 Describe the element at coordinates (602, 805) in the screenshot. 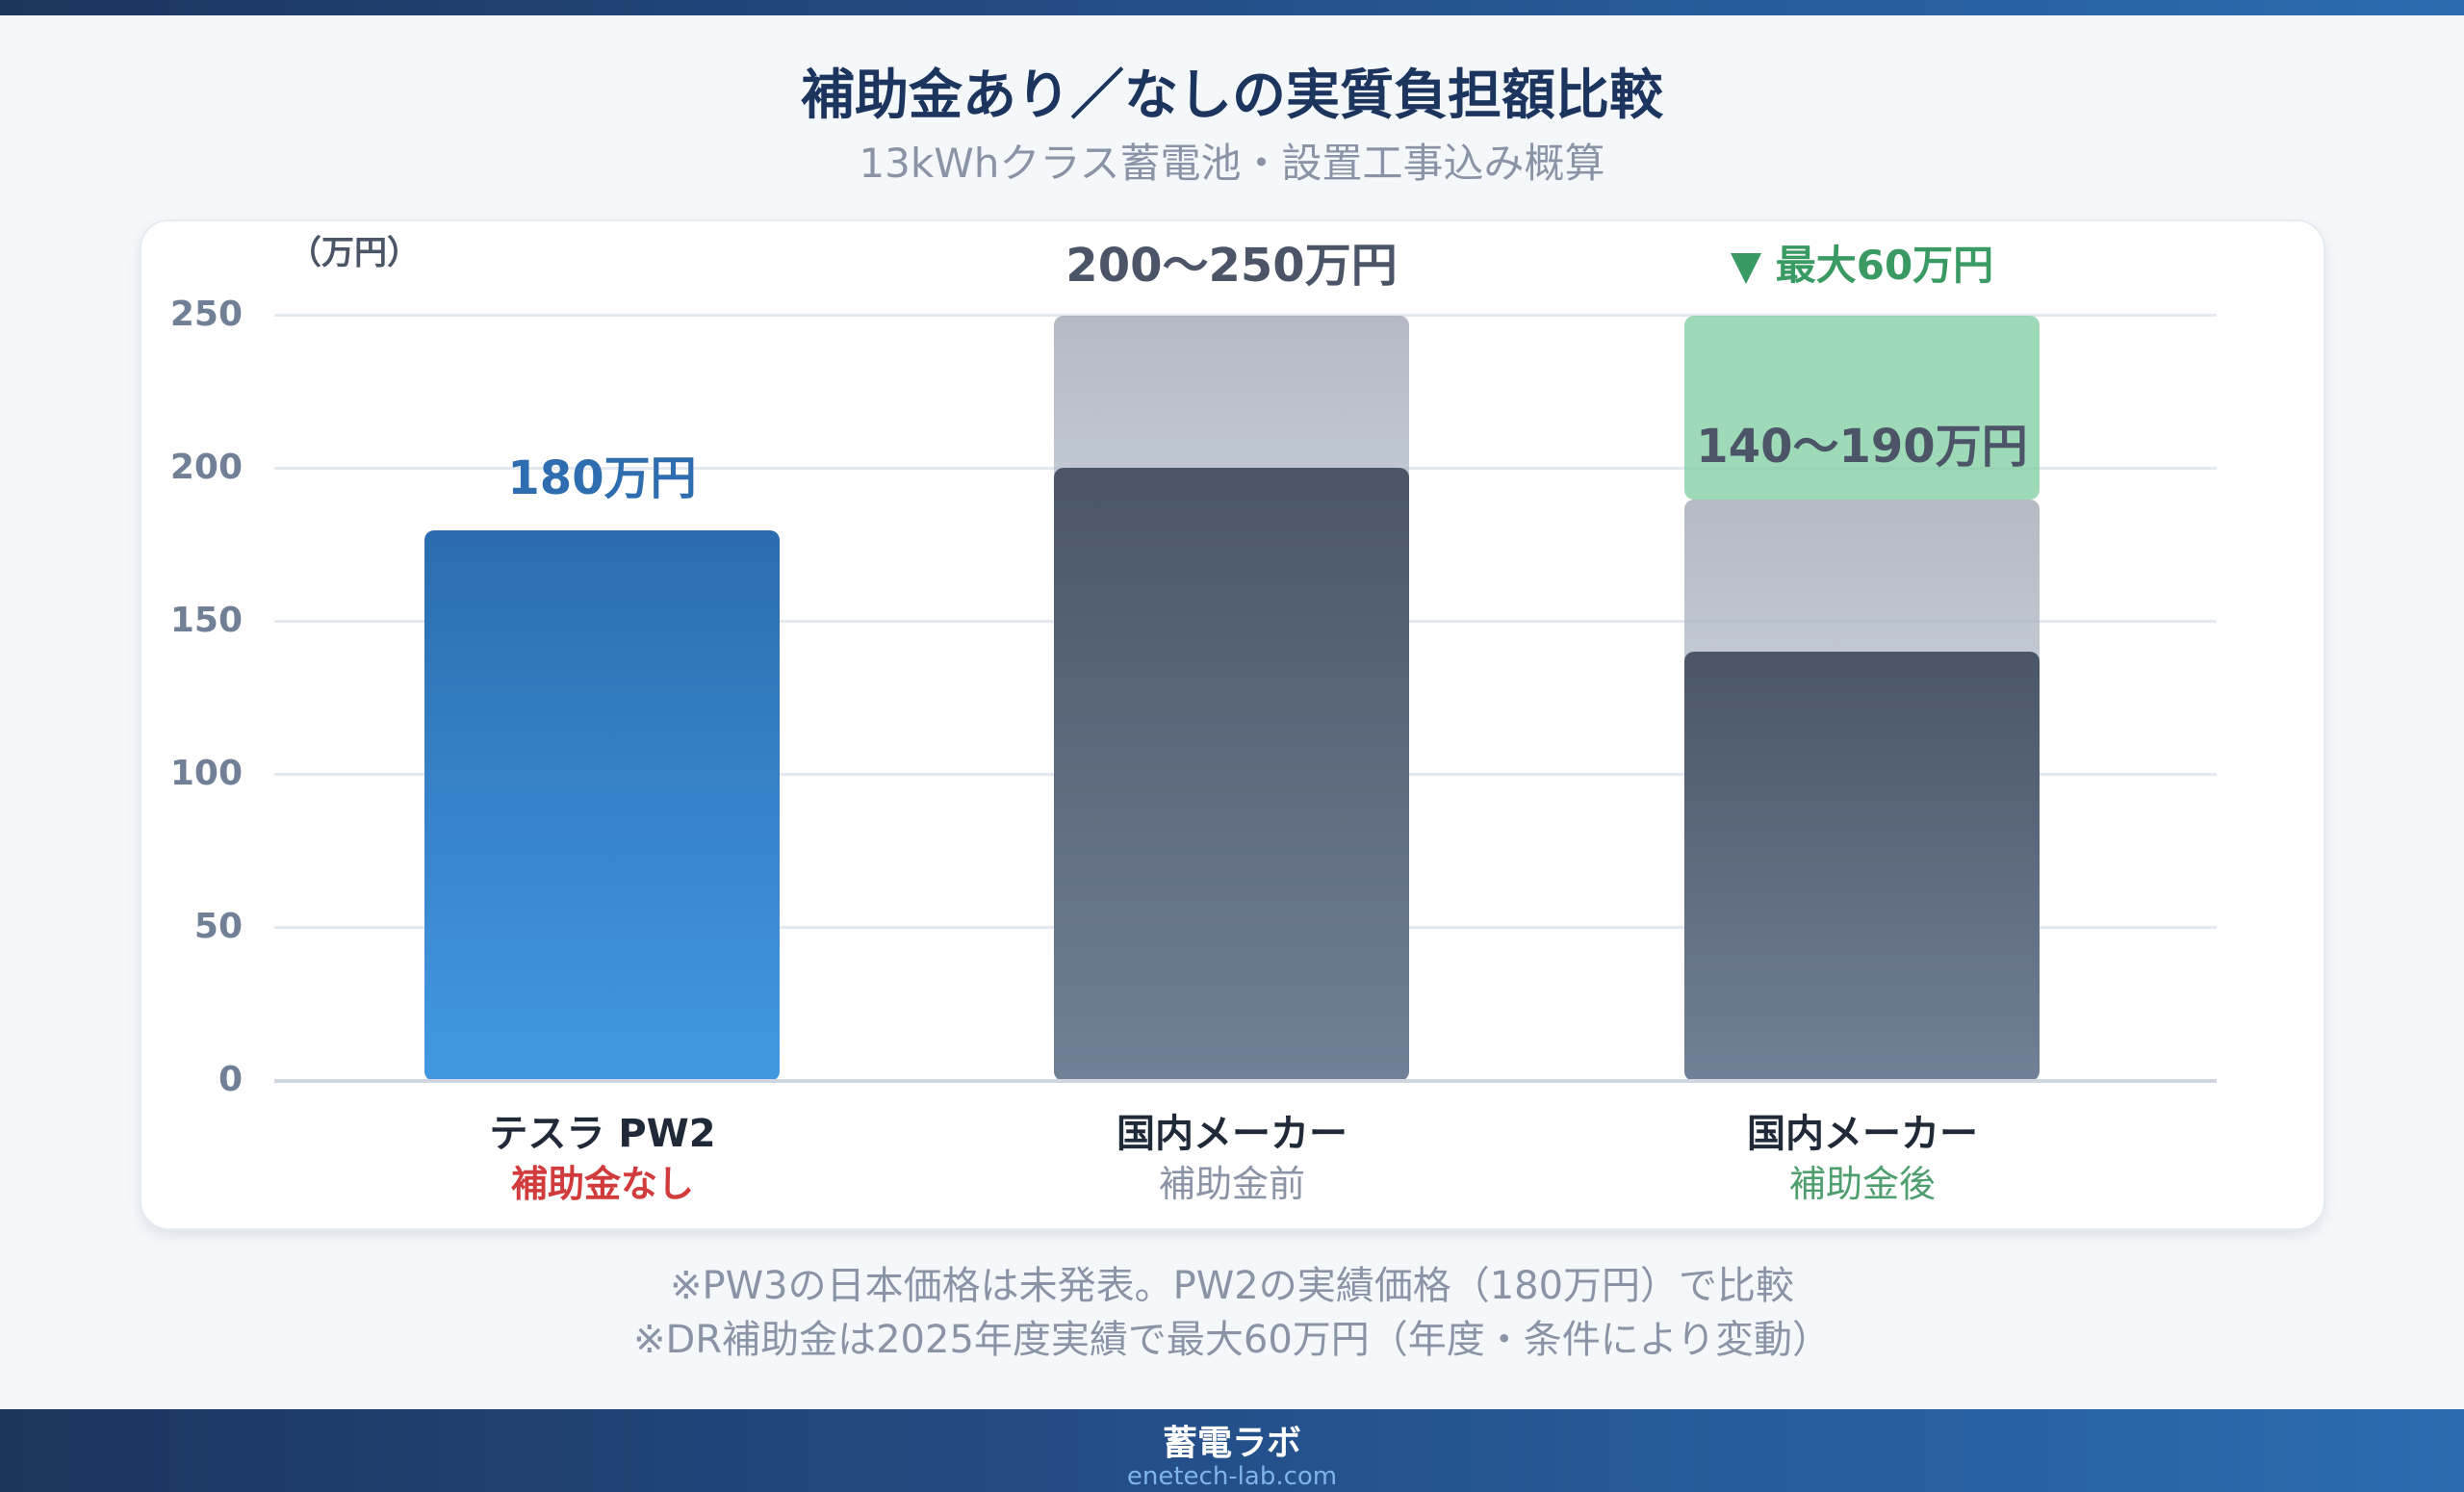

I see `bar-tesla-pw2` at that location.